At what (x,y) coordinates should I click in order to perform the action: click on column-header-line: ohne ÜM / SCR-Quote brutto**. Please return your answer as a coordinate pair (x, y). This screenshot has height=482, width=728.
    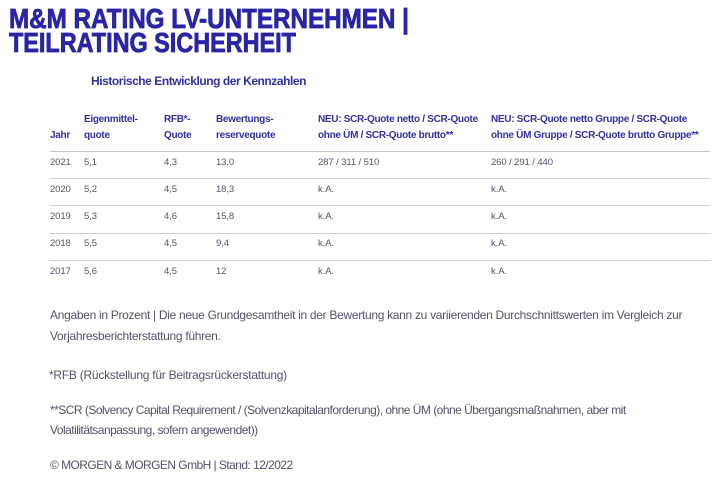
    Looking at the image, I should click on (385, 136).